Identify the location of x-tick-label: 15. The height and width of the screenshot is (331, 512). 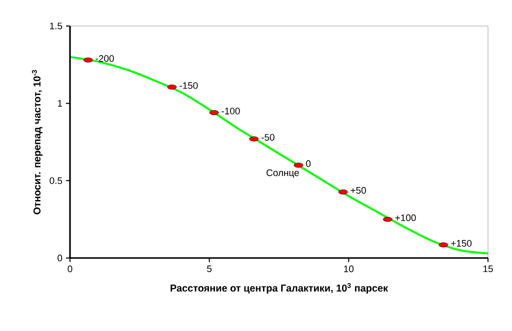
(488, 269).